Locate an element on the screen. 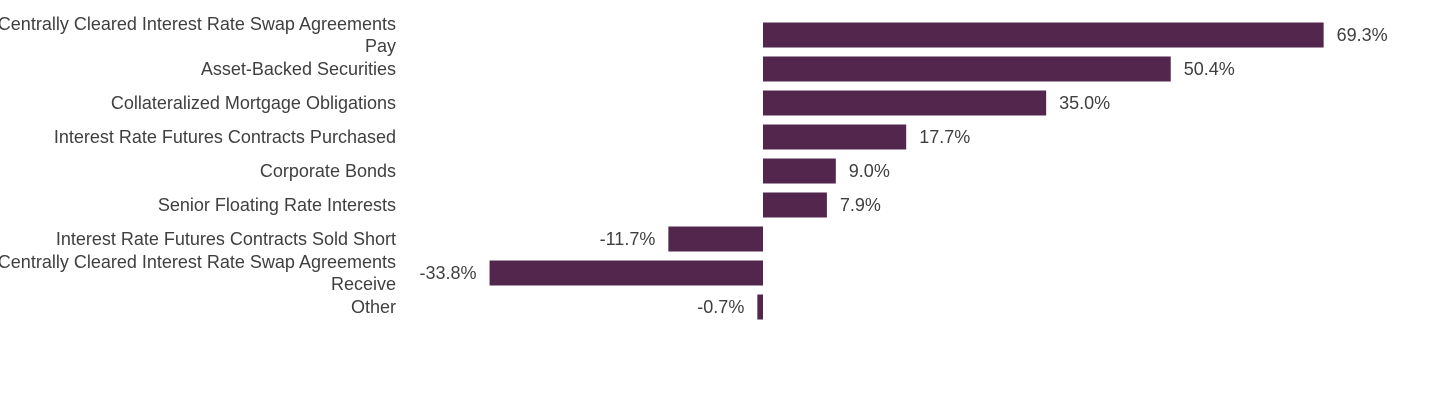 Image resolution: width=1440 pixels, height=408 pixels. value-label: 7.9% is located at coordinates (860, 205).